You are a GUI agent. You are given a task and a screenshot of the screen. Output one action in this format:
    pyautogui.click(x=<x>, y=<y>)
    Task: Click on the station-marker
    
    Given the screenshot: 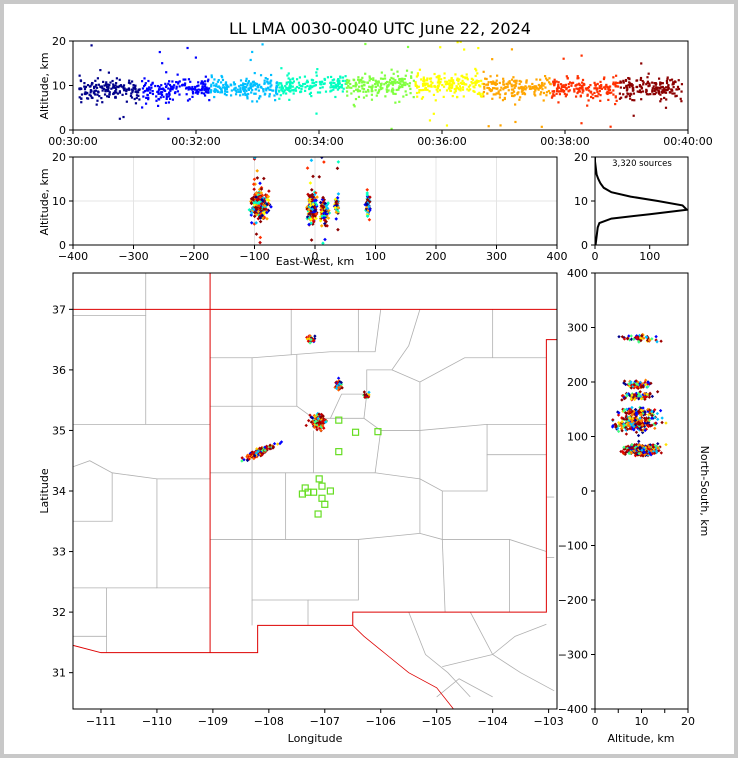 What is the action you would take?
    pyautogui.click(x=330, y=491)
    